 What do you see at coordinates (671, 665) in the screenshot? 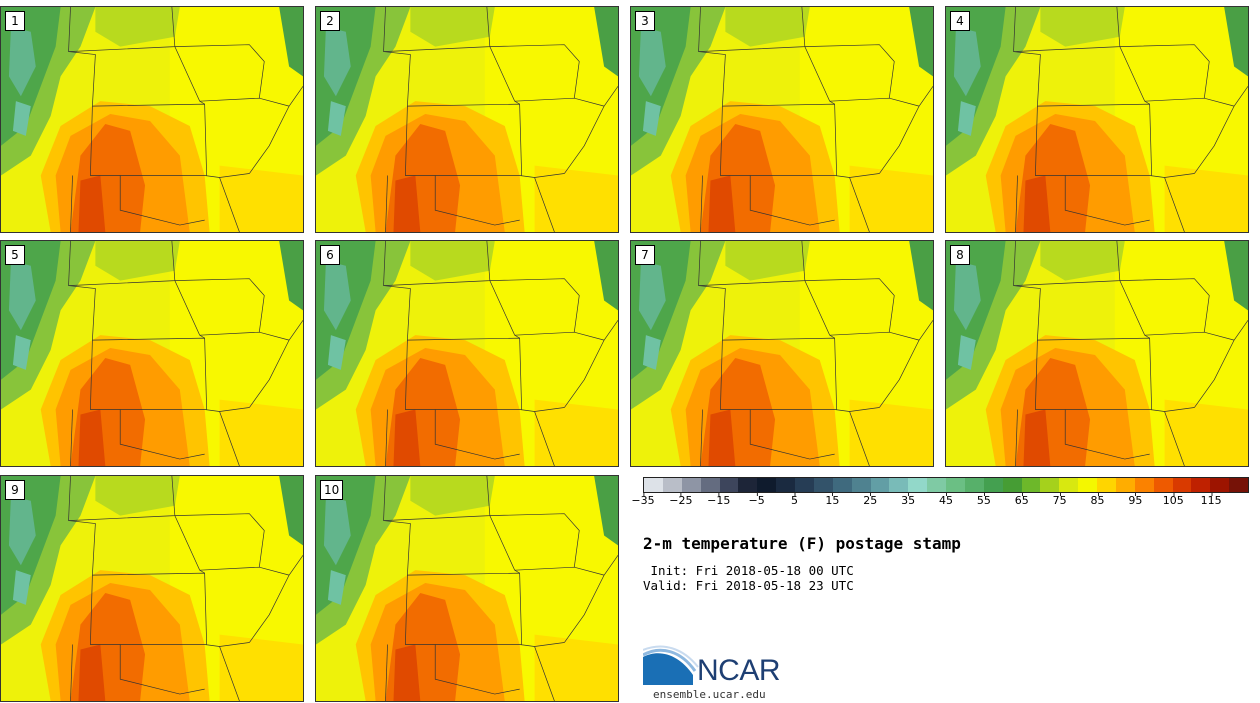
I see `ncar-logo-icon` at bounding box center [671, 665].